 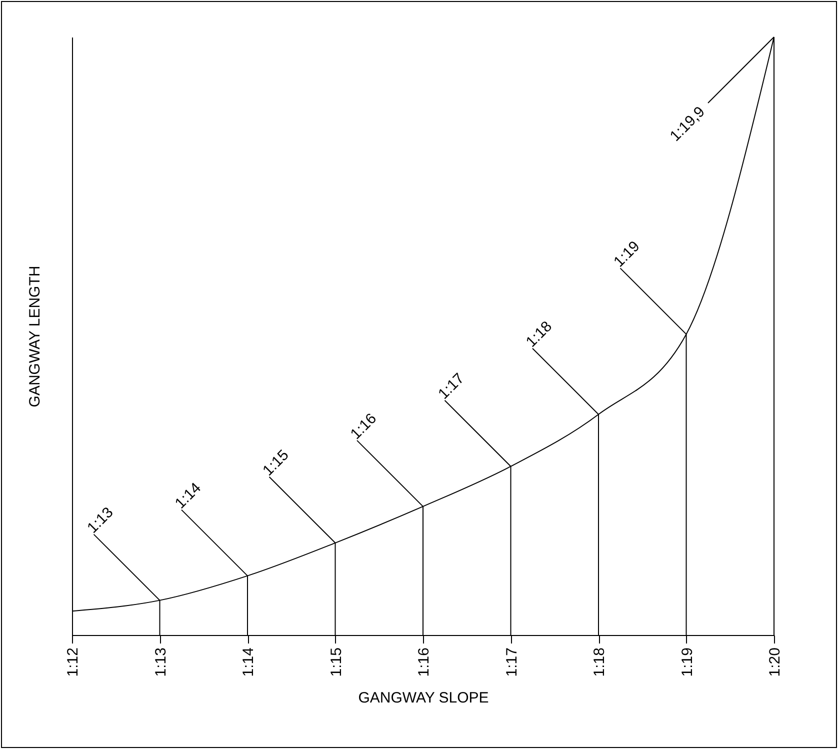 I want to click on annotation: 1:18, so click(x=539, y=334).